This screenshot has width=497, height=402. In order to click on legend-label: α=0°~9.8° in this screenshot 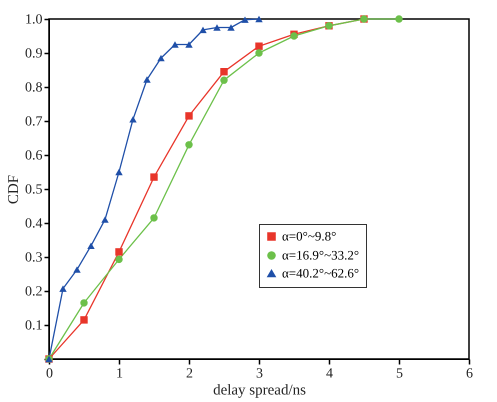, I will do `click(309, 236)`.